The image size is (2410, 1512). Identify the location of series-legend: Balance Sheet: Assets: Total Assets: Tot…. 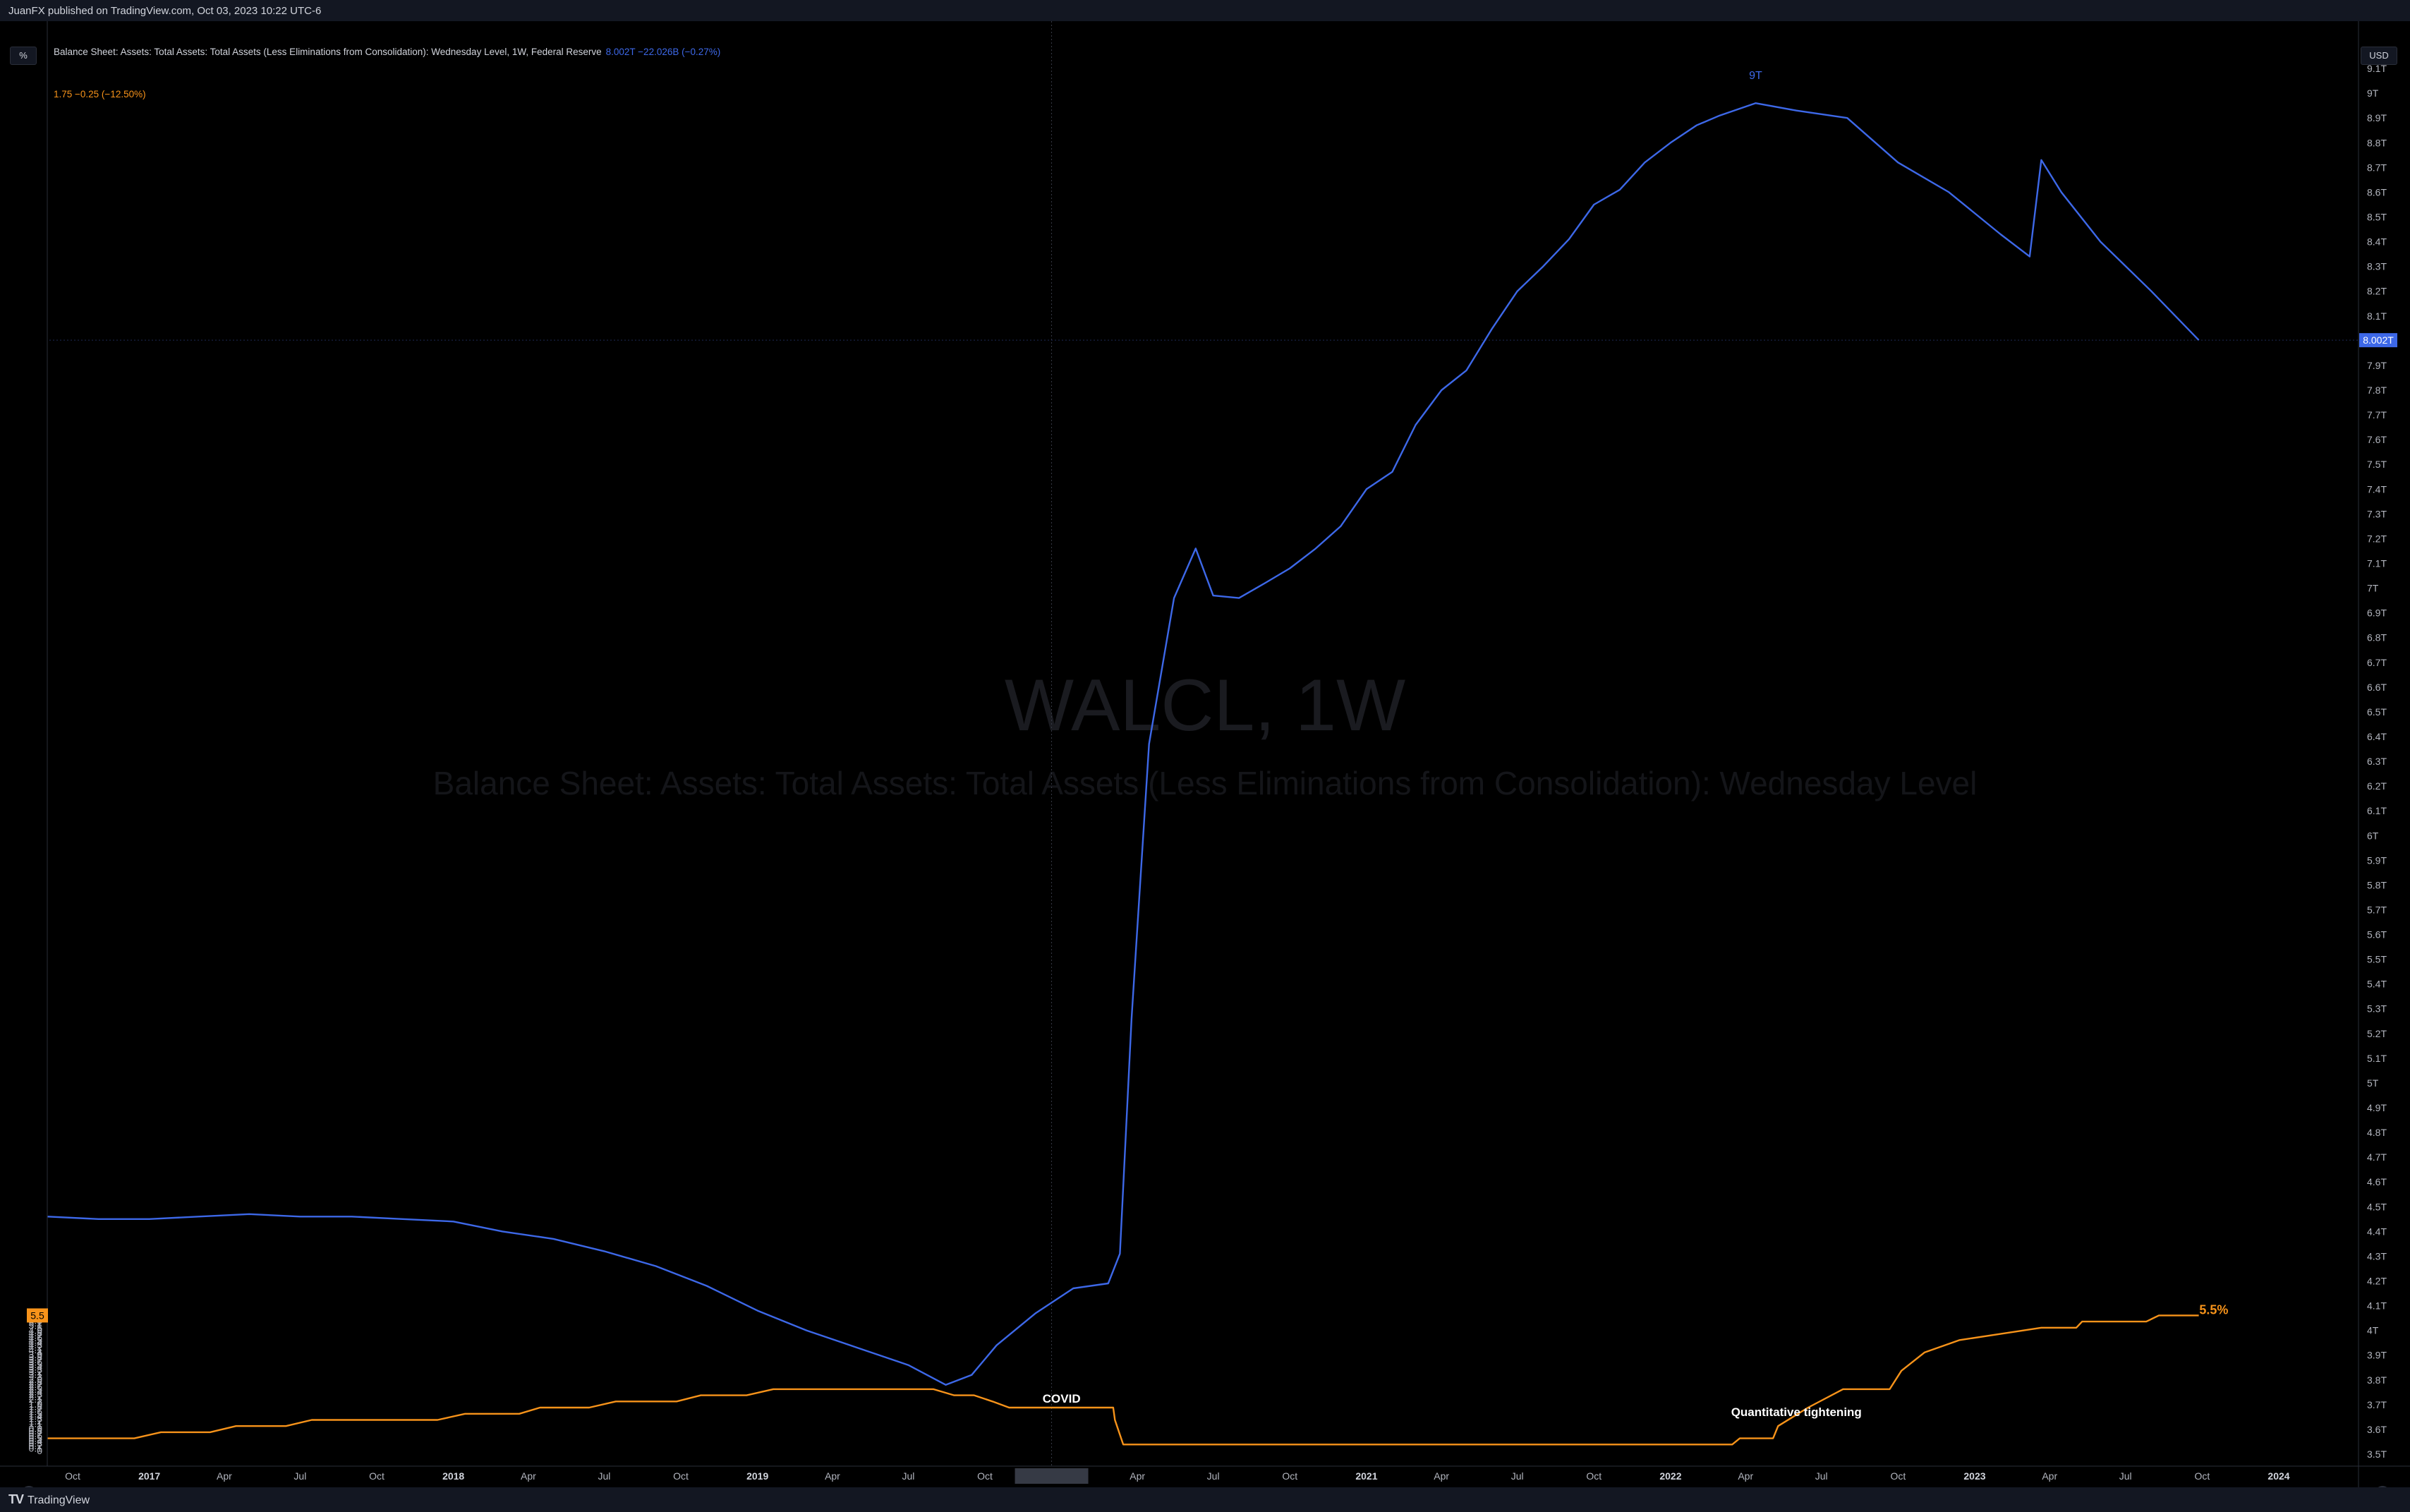
(387, 52).